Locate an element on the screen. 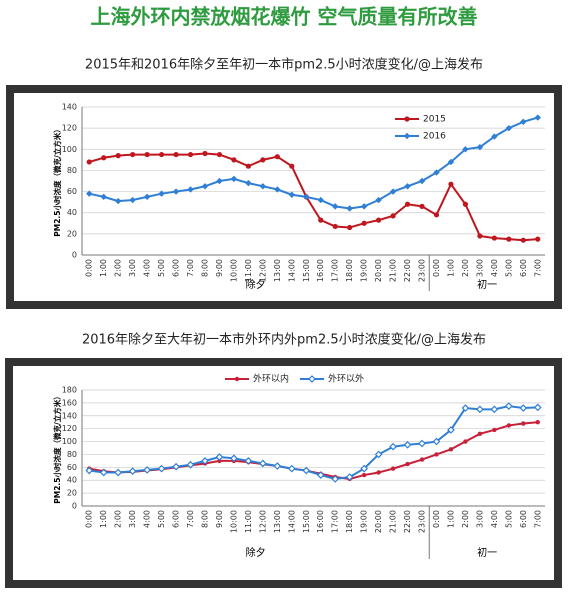  group-label: 除夕 is located at coordinates (256, 284).